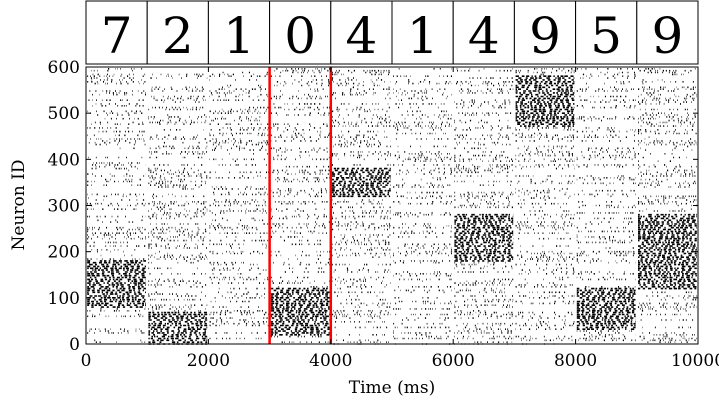 This screenshot has height=403, width=719. I want to click on x-tick-label: 8000, so click(575, 361).